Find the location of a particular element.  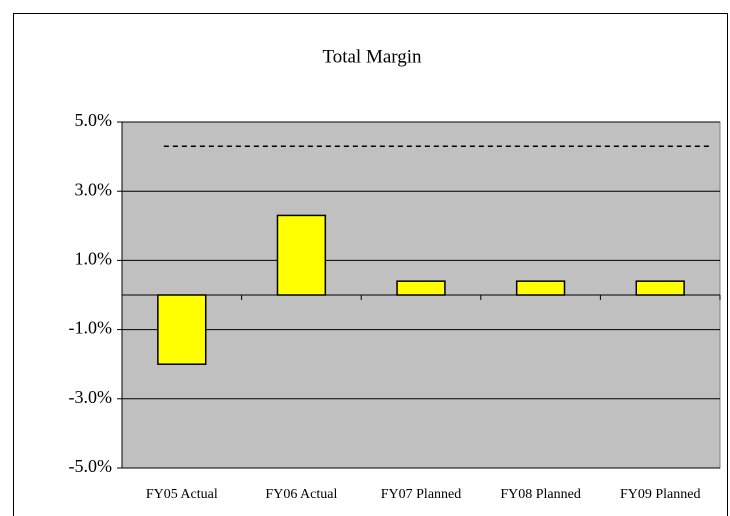

y-tick-label: -1.0% is located at coordinates (91, 328).